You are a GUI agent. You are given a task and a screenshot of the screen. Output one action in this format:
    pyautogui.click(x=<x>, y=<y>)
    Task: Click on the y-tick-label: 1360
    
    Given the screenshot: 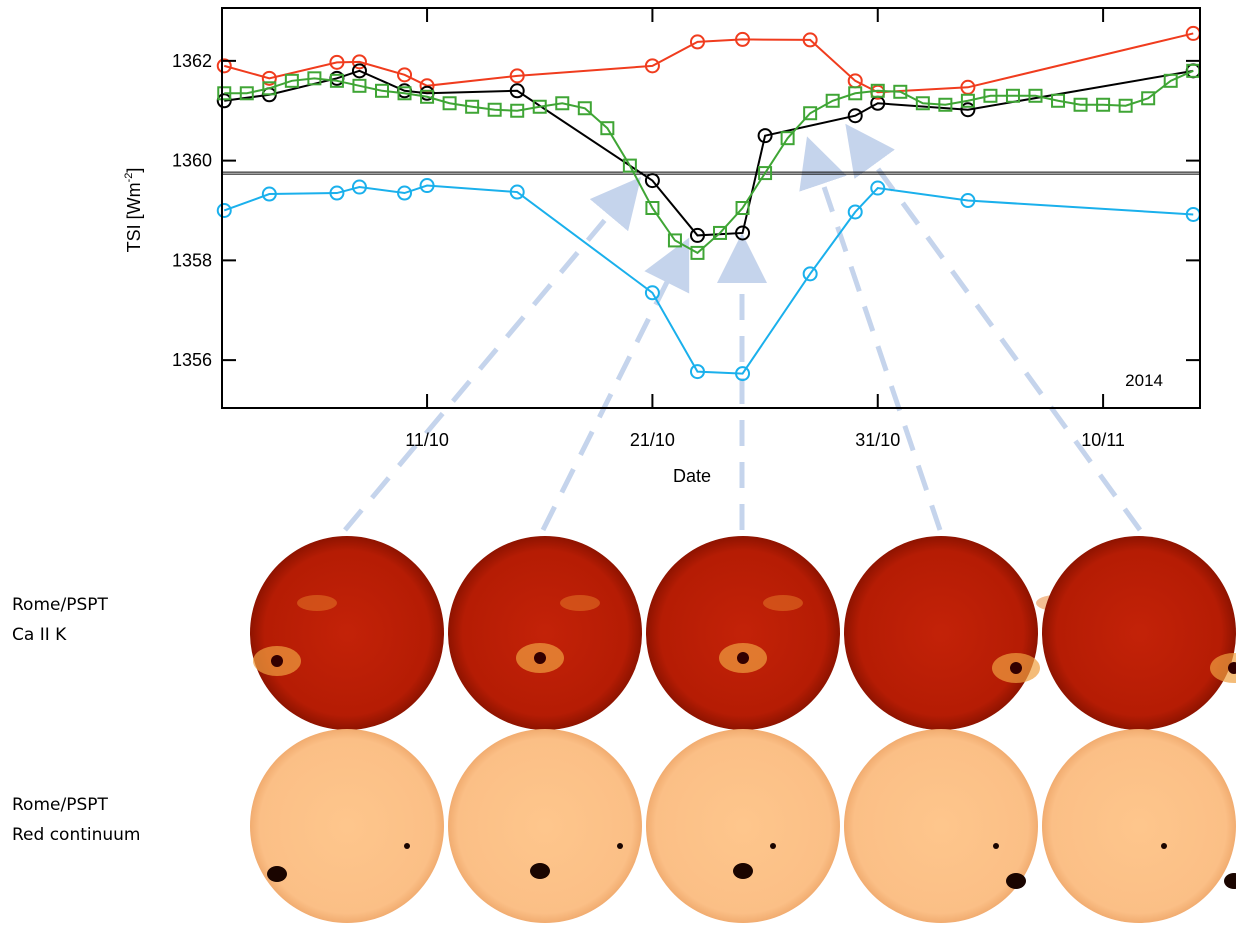 What is the action you would take?
    pyautogui.click(x=192, y=161)
    